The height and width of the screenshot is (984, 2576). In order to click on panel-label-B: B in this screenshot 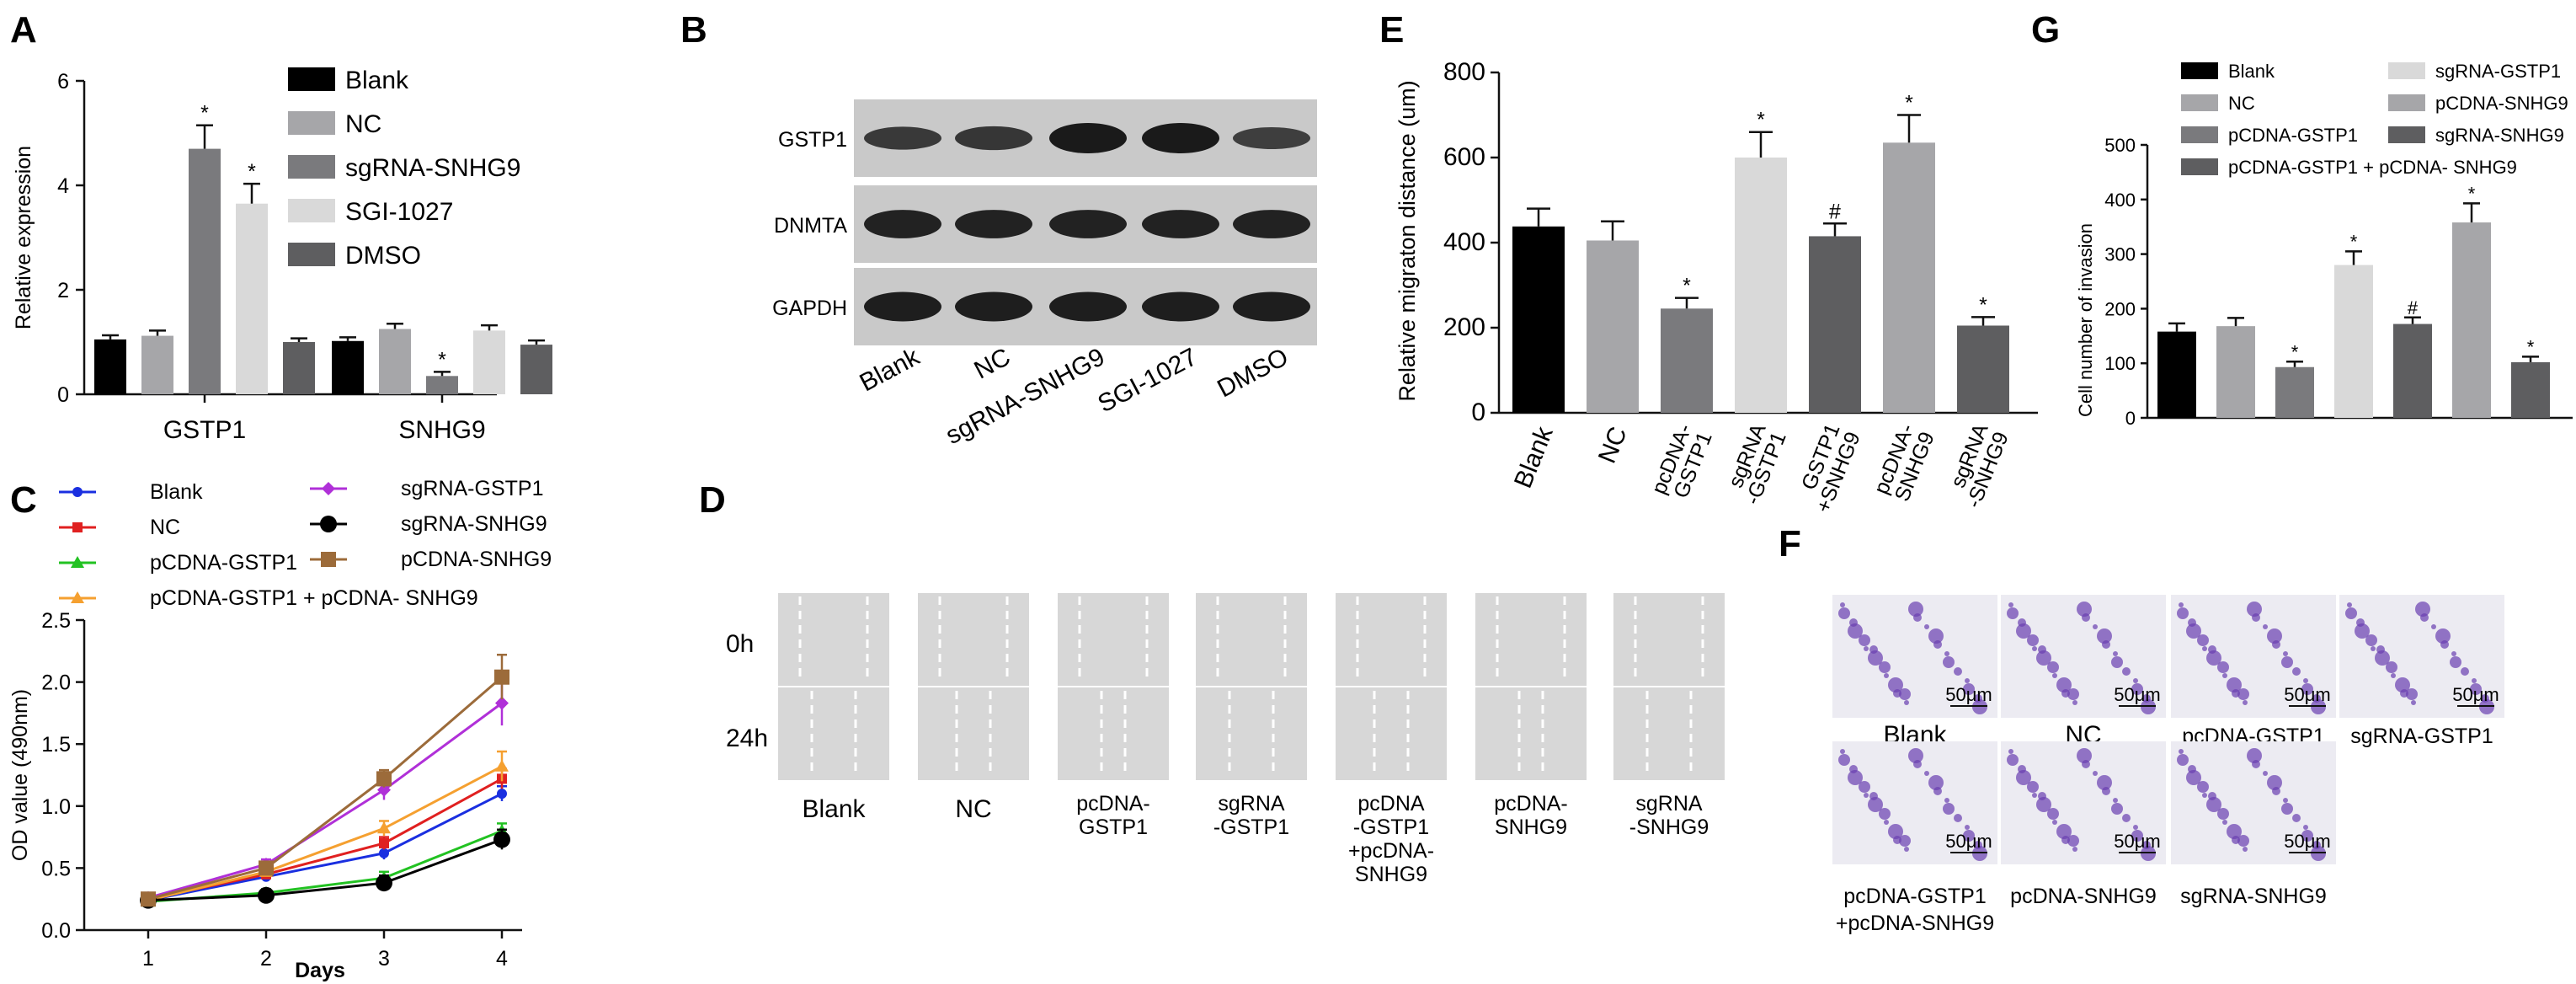, I will do `click(693, 30)`.